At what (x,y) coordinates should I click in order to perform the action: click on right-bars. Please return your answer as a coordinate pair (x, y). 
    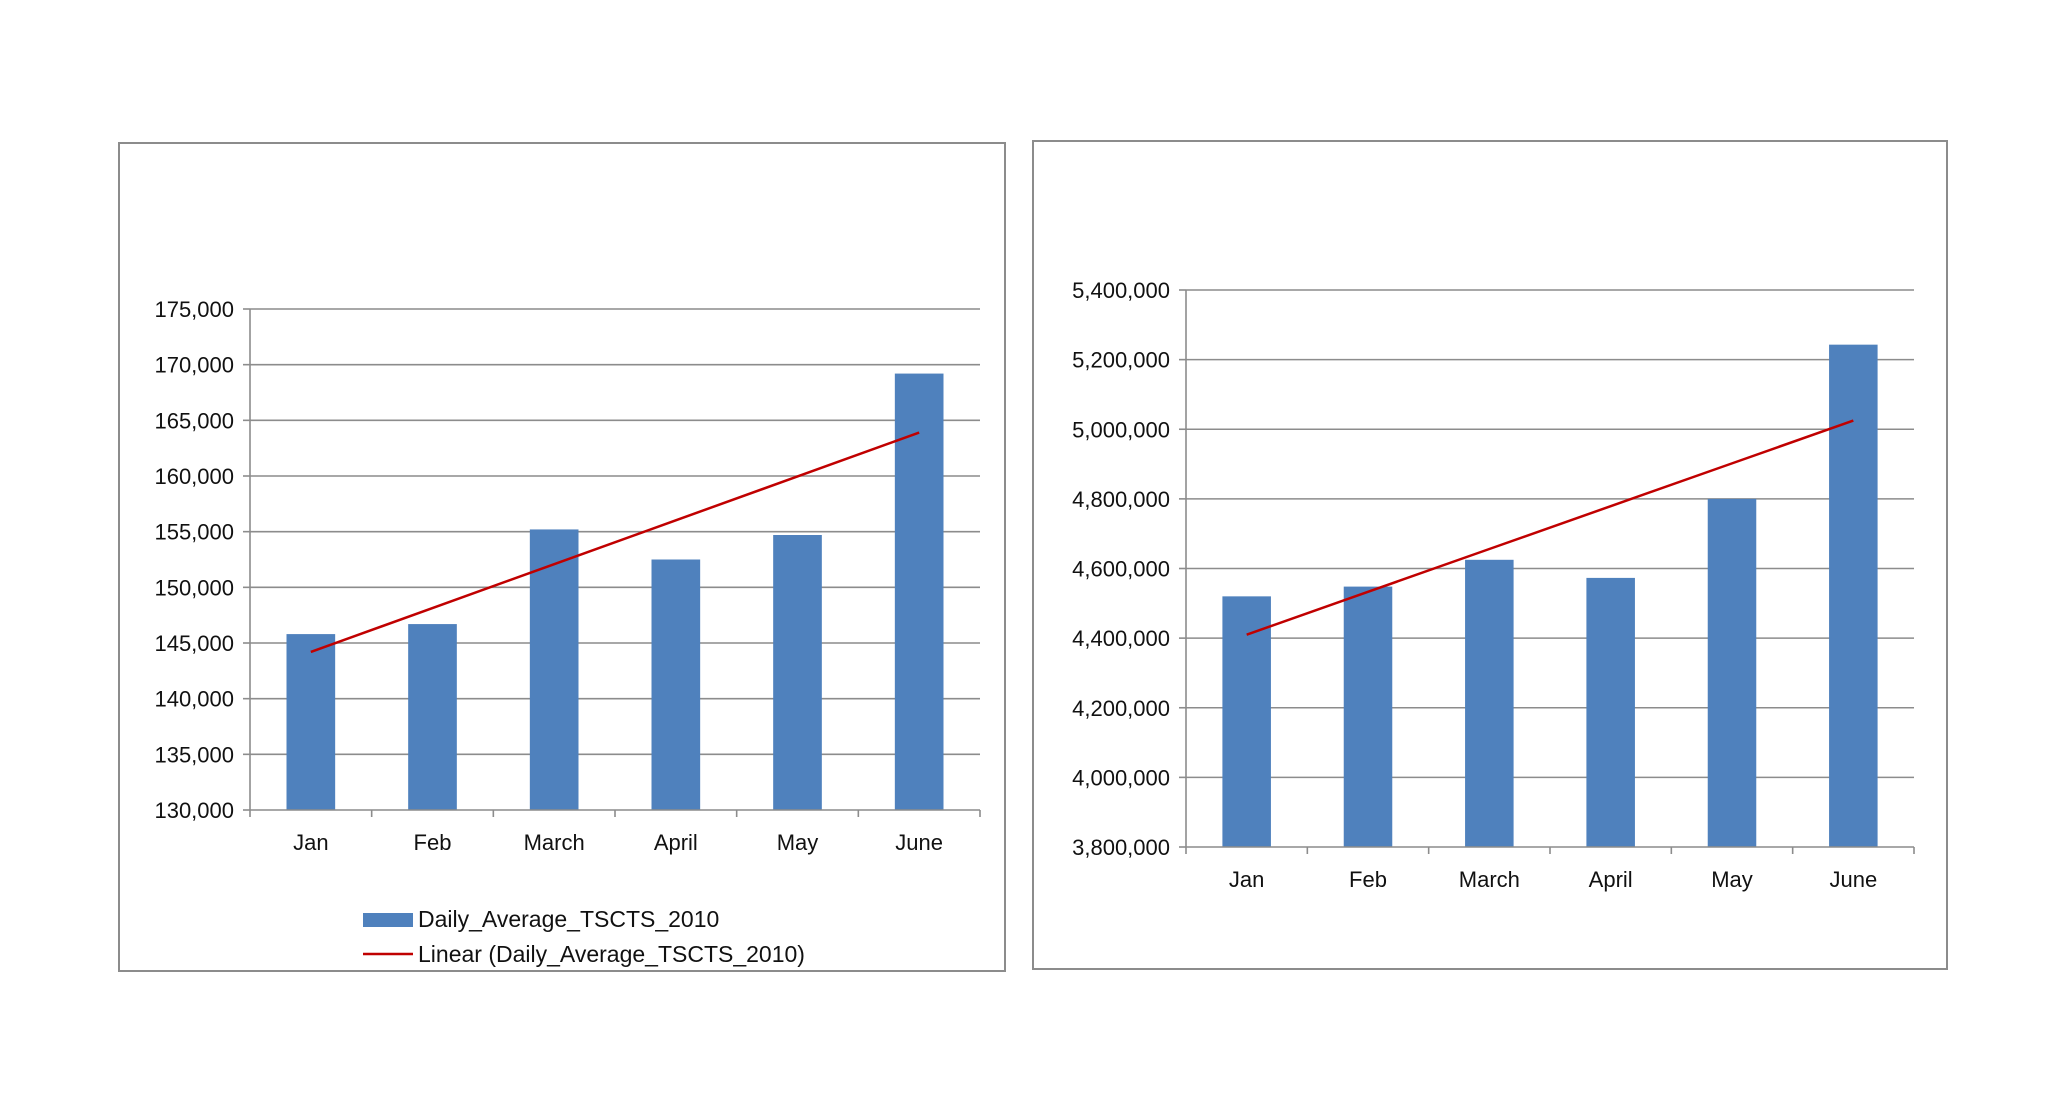
    Looking at the image, I should click on (1550, 595).